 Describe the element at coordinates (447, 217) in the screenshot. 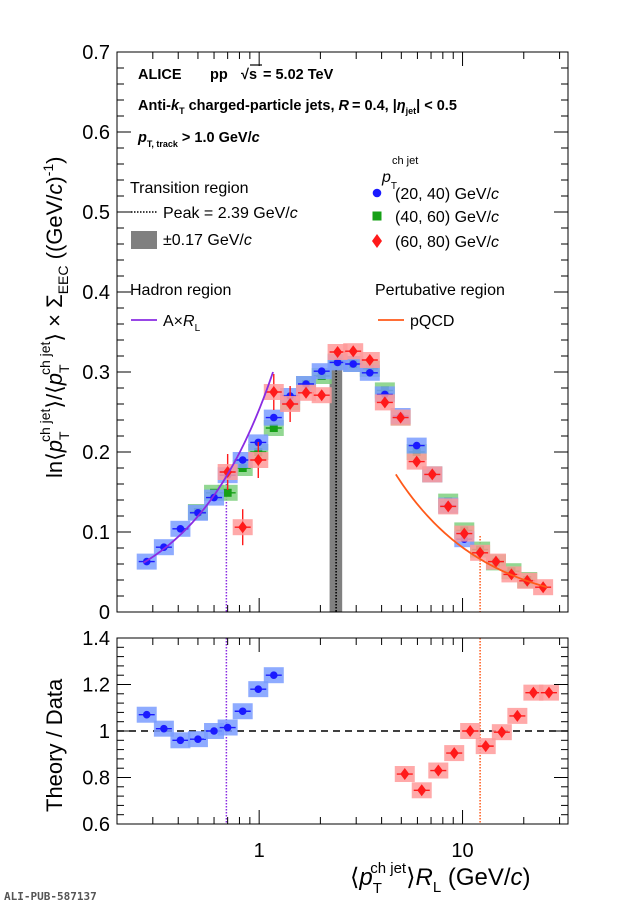

I see `legend-series-40-60: (40, 60) GeV/c` at that location.